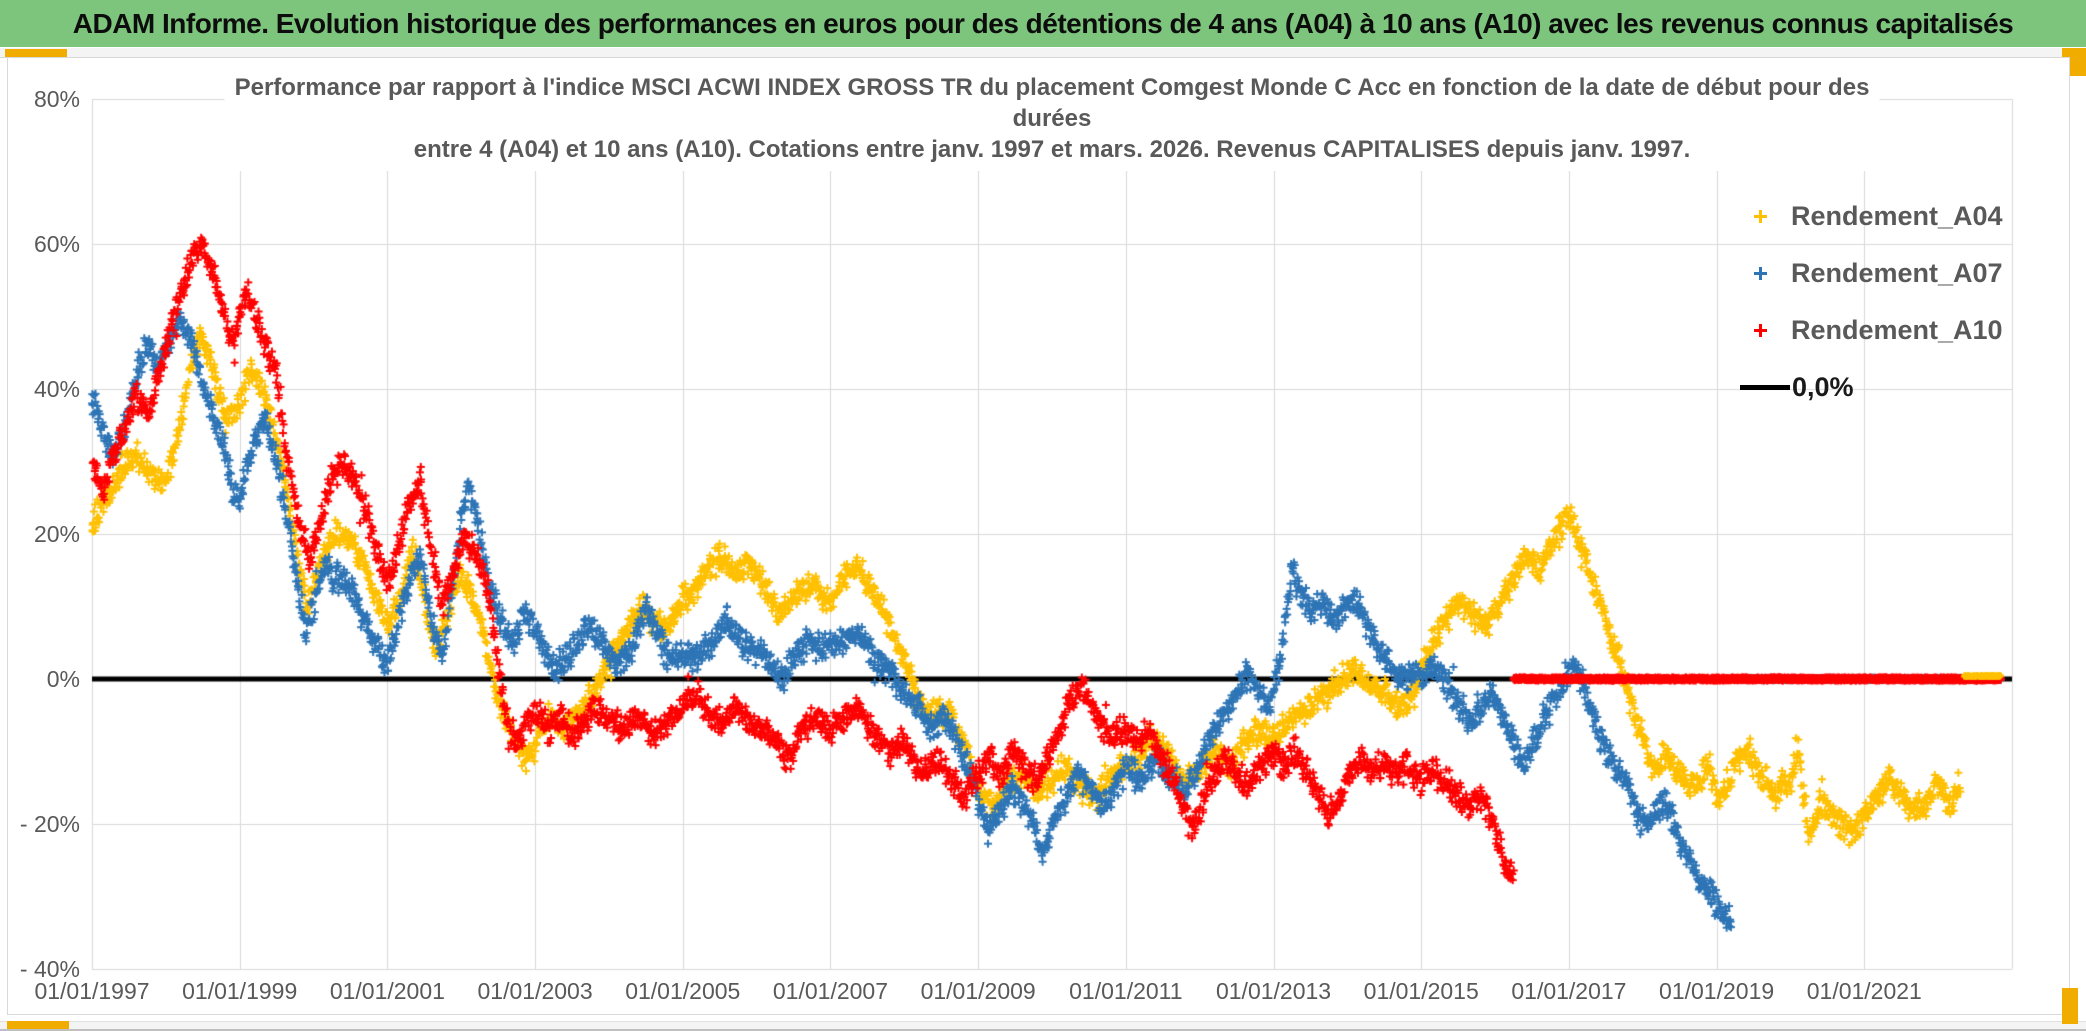  I want to click on x-tick-label: 01/01/2019, so click(1717, 991).